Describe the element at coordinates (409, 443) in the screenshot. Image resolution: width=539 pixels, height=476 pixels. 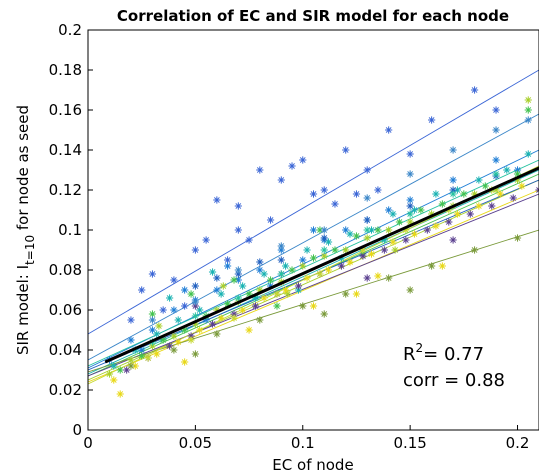
I see `x-tick-label: 0.15` at that location.